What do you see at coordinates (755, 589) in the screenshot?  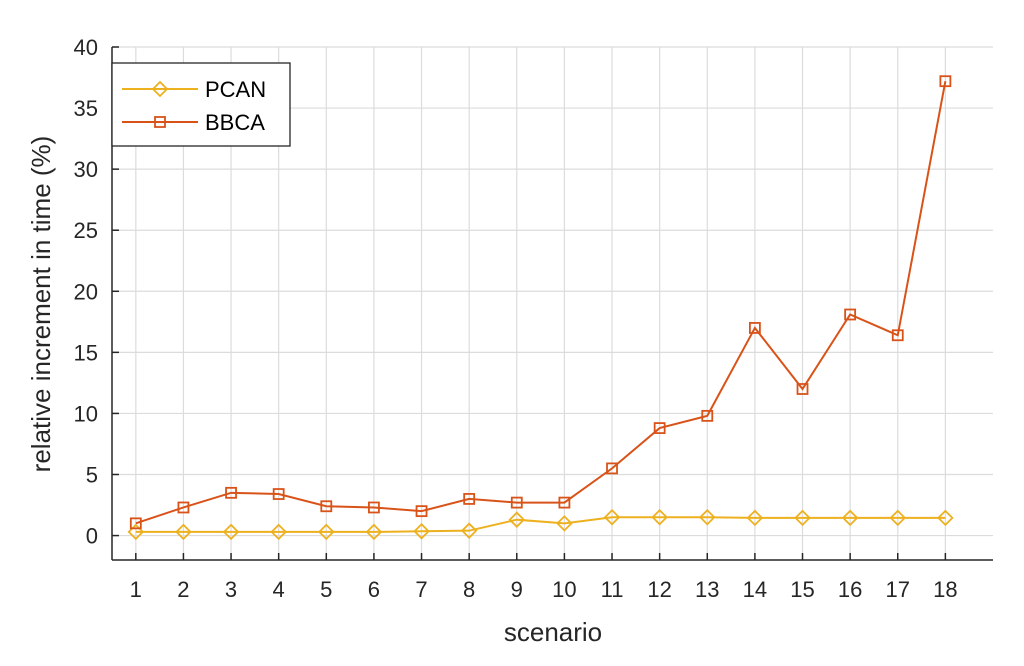 I see `x-tick-label: 14` at bounding box center [755, 589].